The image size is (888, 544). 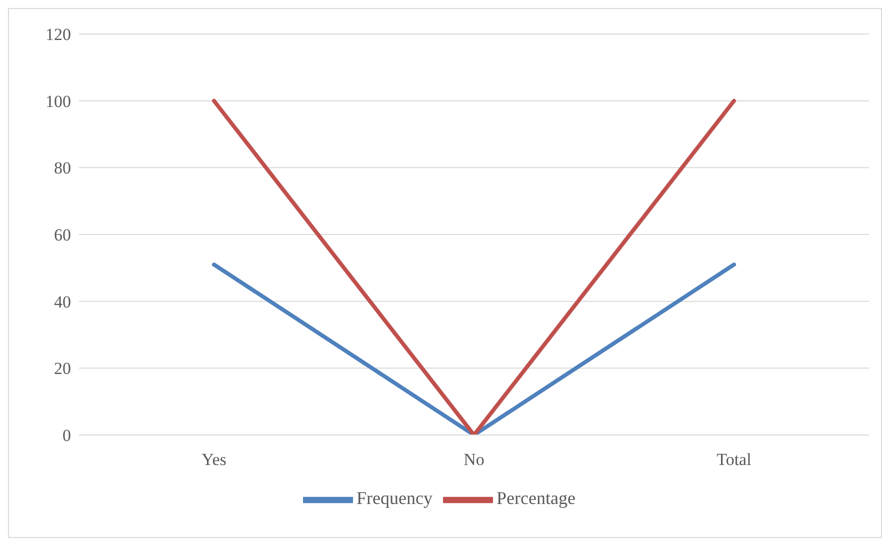 What do you see at coordinates (214, 460) in the screenshot?
I see `x-tick-label: Yes` at bounding box center [214, 460].